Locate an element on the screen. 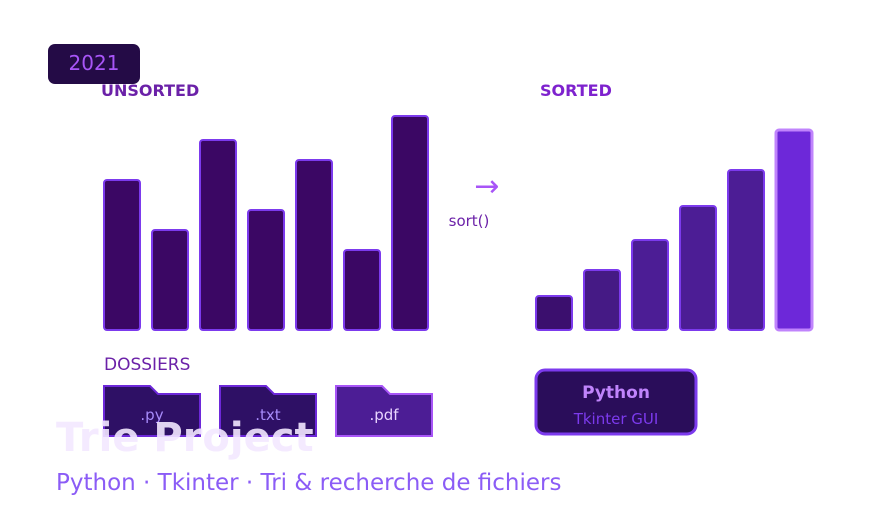 Image resolution: width=880 pixels, height=520 pixels. folders-title: DOSSIERS is located at coordinates (147, 365).